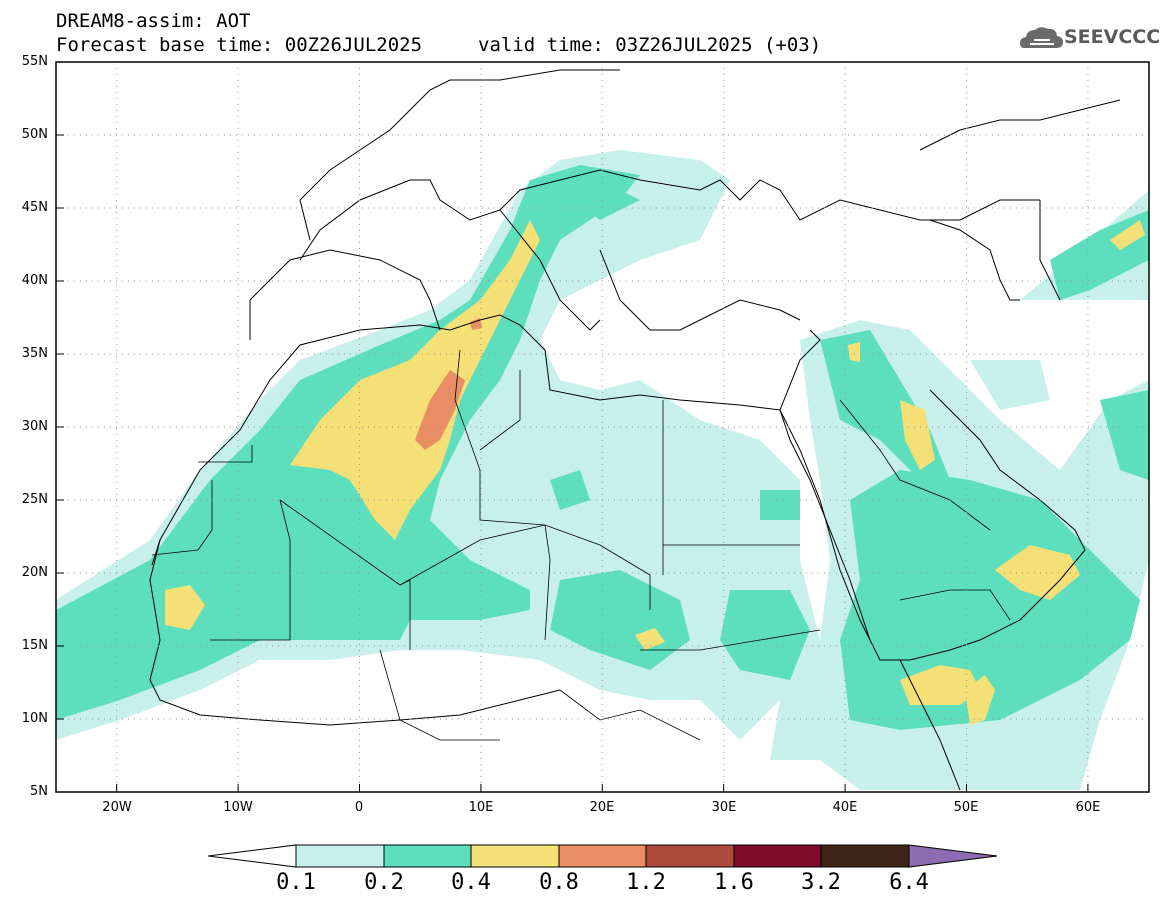 Image resolution: width=1165 pixels, height=905 pixels. I want to click on lat-label: 30N, so click(34, 426).